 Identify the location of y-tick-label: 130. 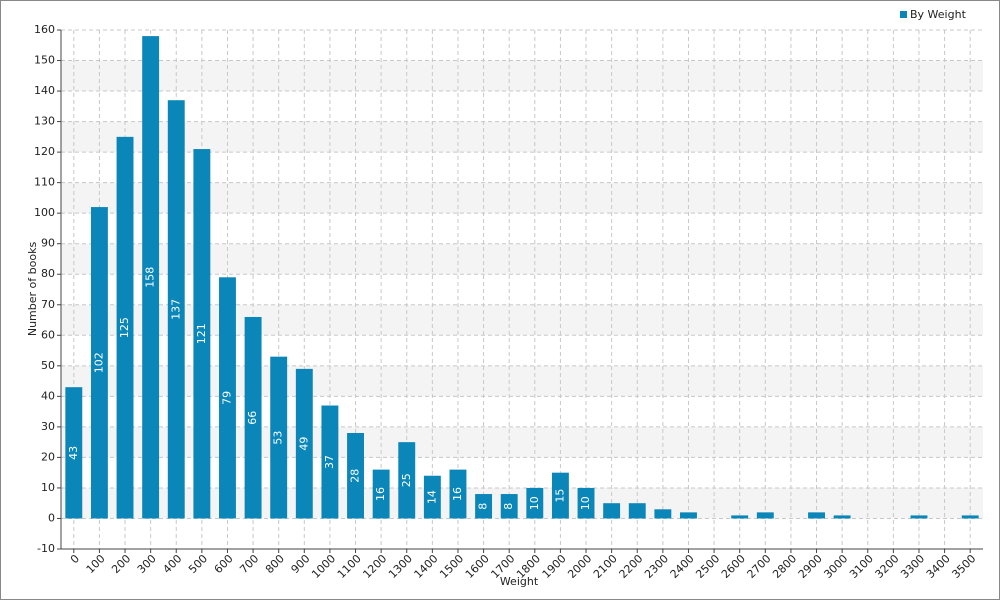
(44, 121).